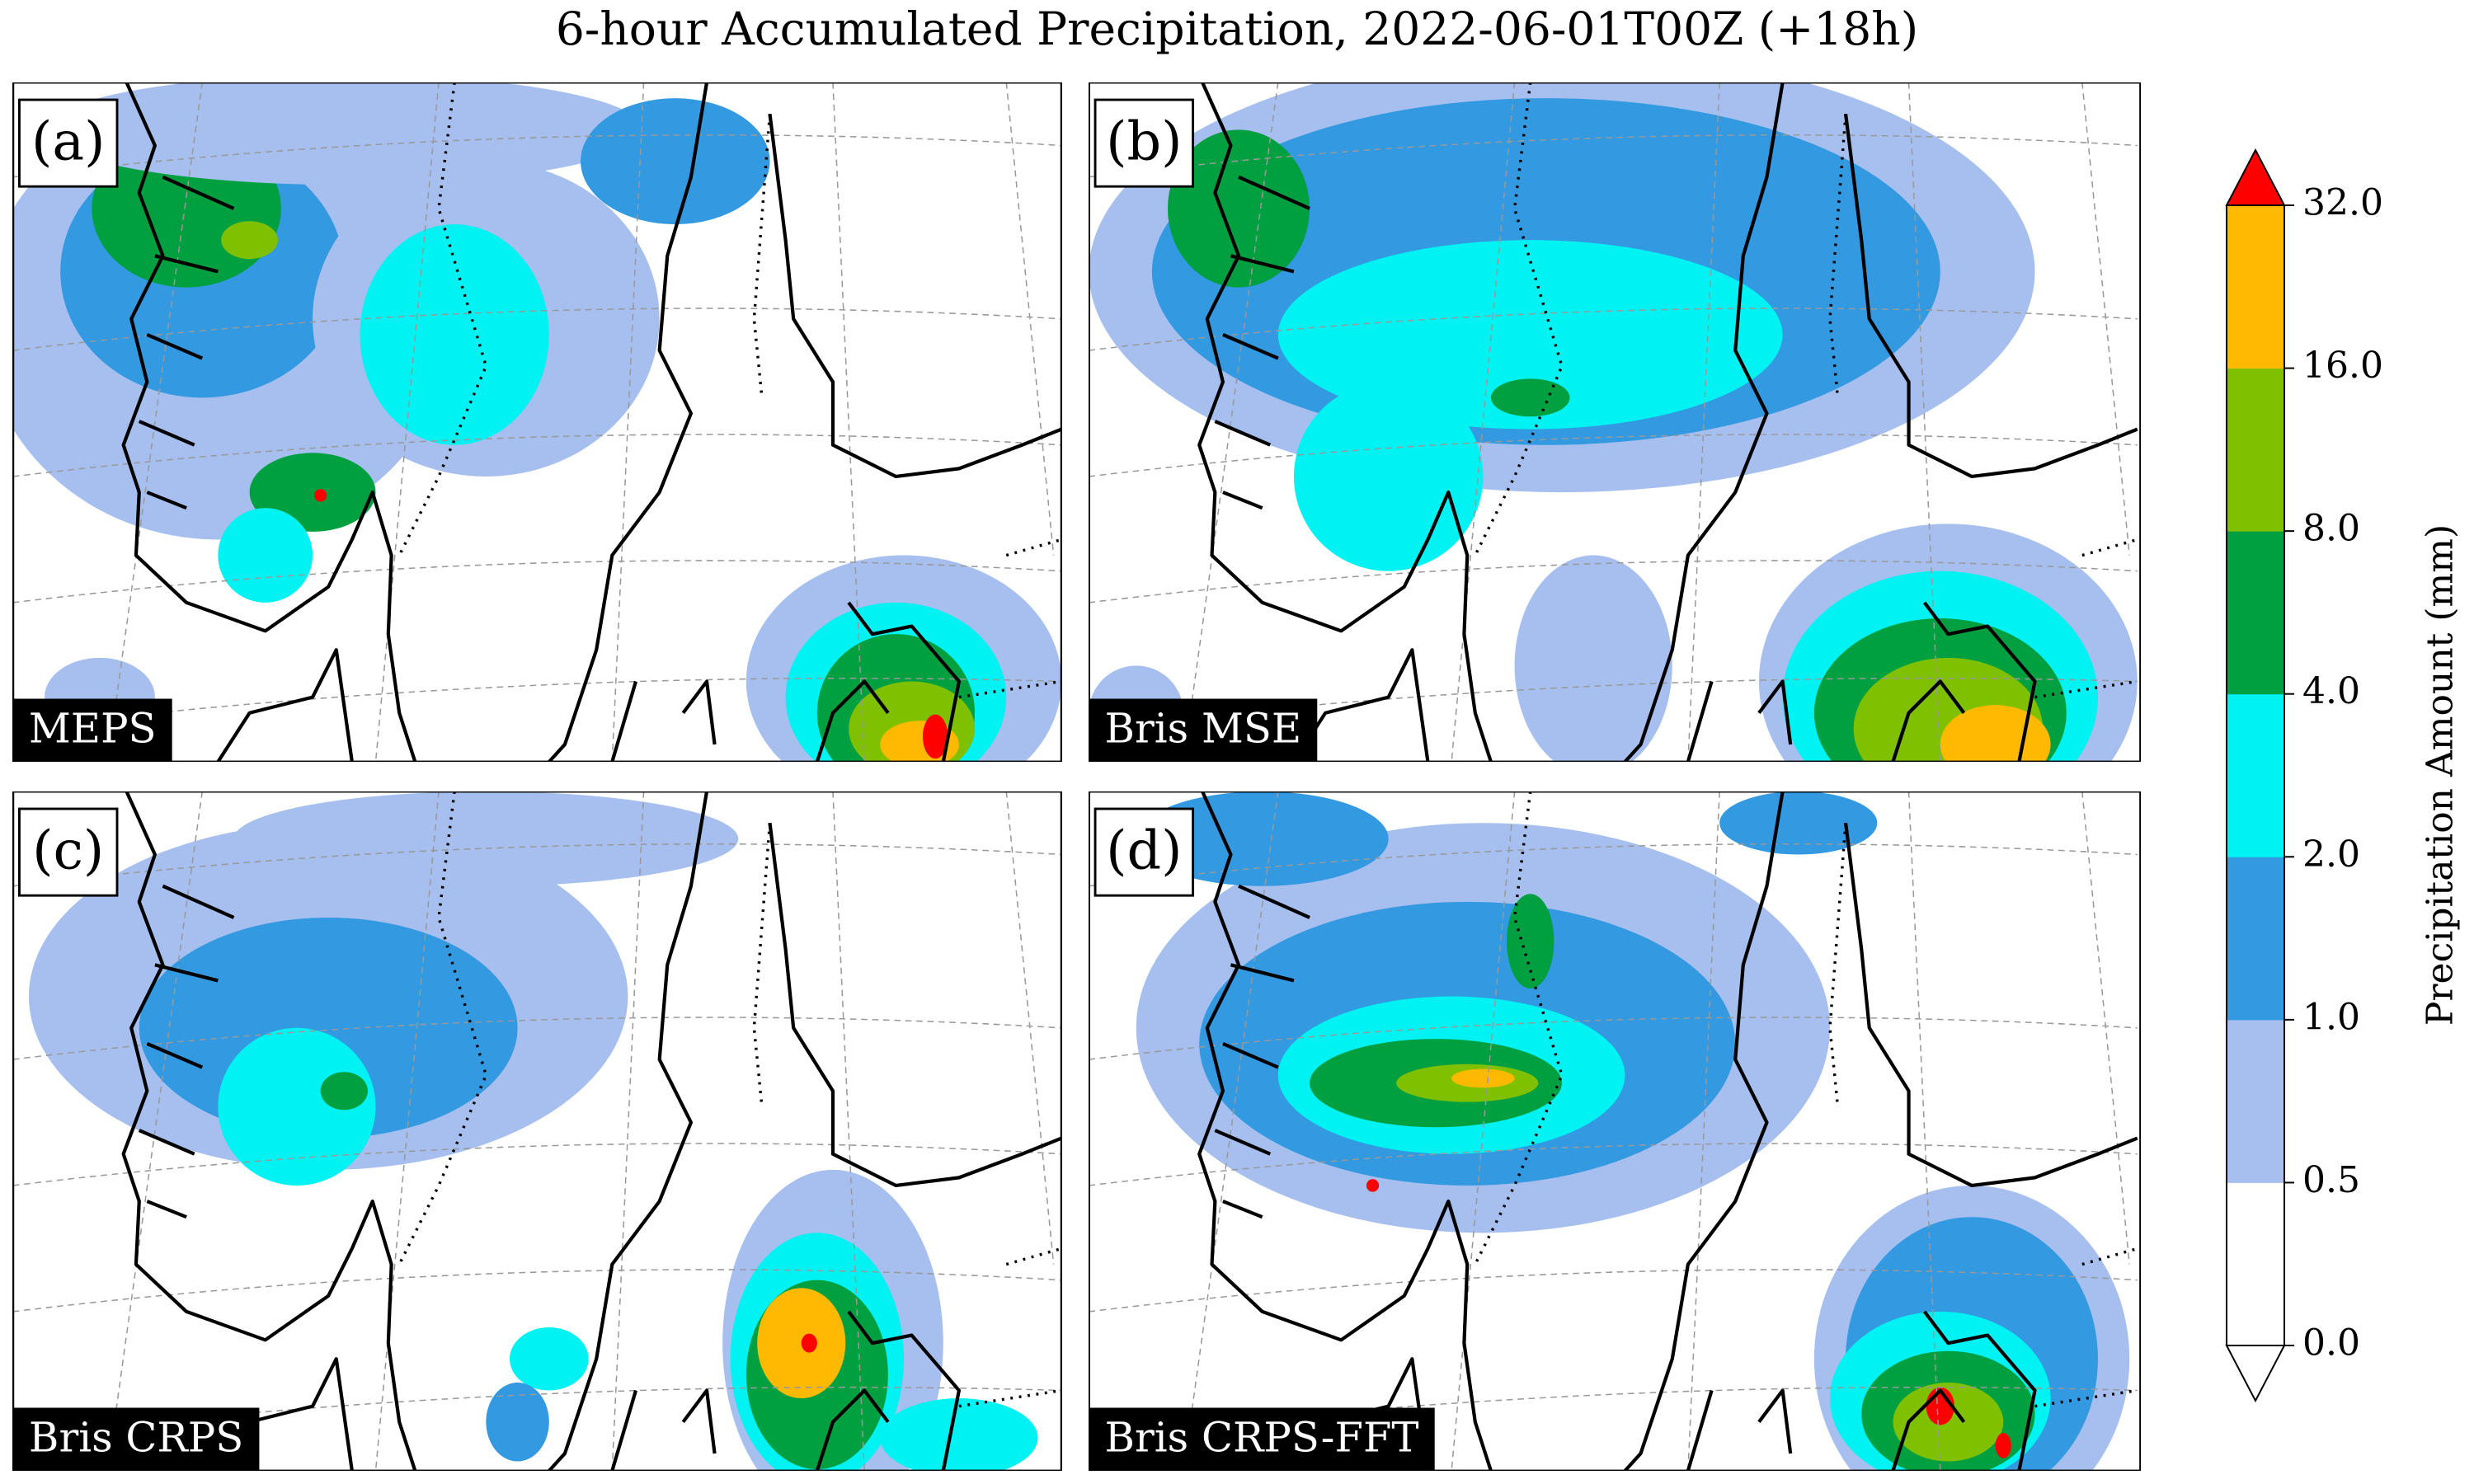 Image resolution: width=2474 pixels, height=1484 pixels. Describe the element at coordinates (1262, 1438) in the screenshot. I see `model-label: Bris CRPS-FFT` at that location.